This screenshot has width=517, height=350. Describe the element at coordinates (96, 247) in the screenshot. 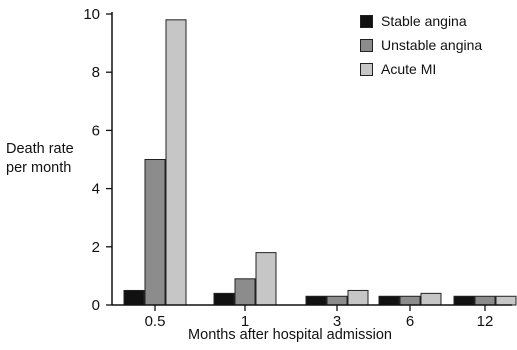

I see `y-tick-label: 2` at that location.